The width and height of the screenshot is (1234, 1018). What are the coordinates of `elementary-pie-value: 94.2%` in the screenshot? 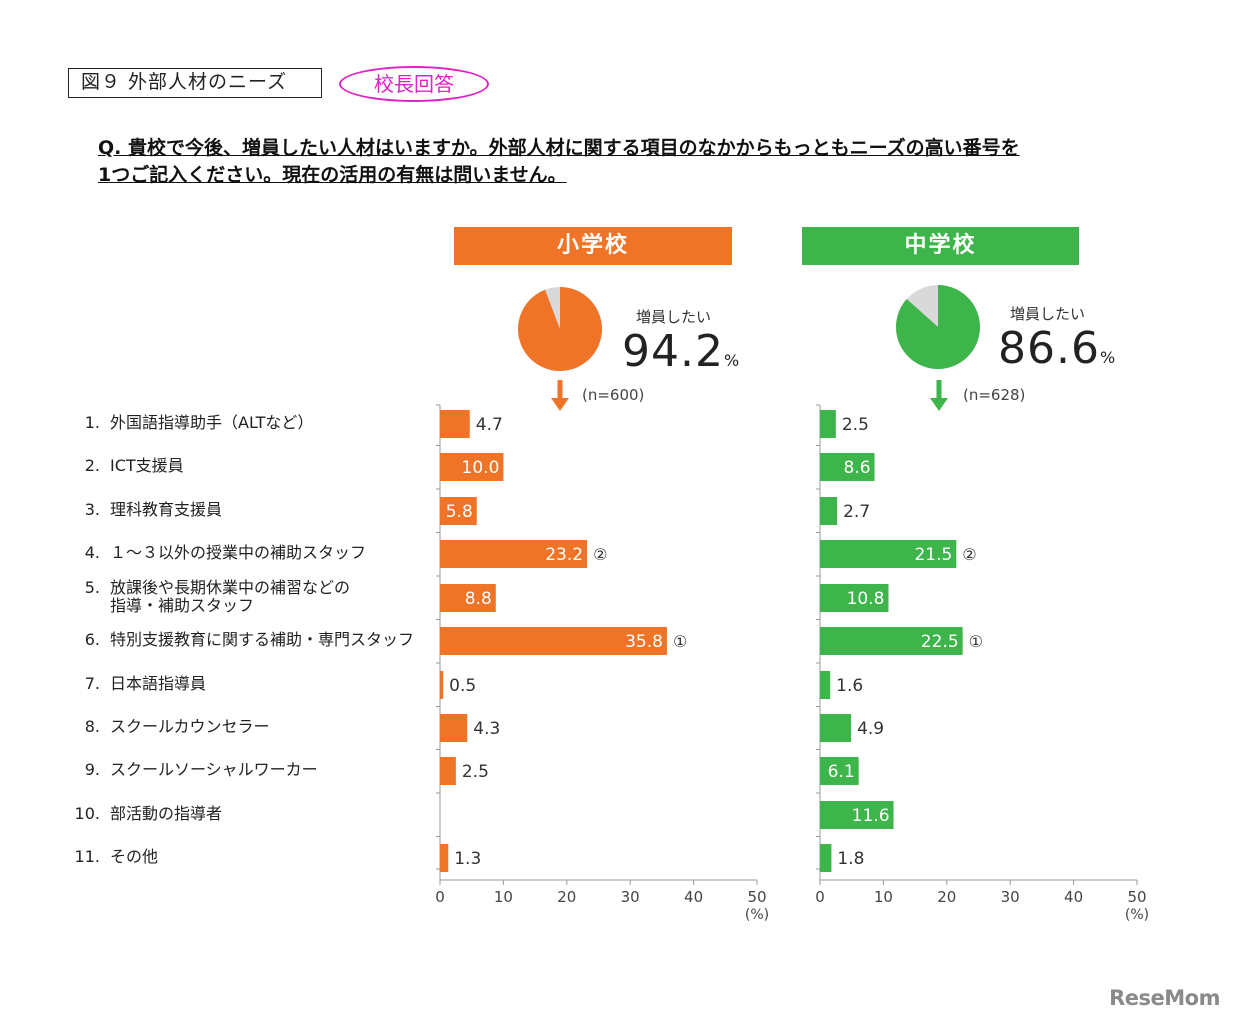 It's located at (681, 351).